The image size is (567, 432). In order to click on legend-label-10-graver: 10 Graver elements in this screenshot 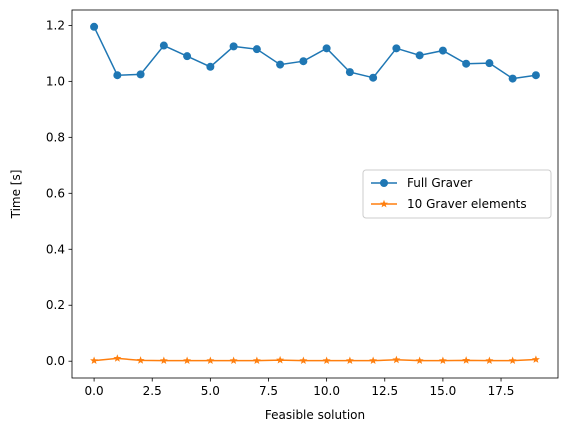, I will do `click(467, 204)`.